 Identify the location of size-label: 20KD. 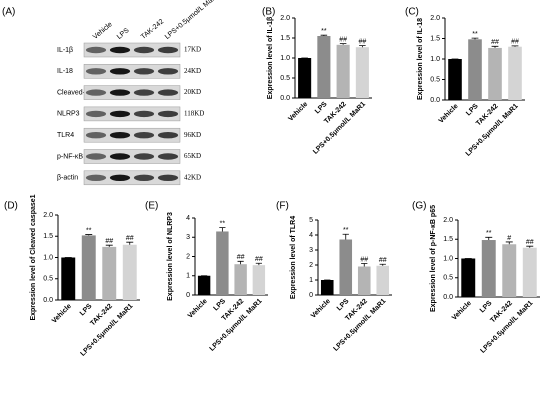
(192, 92).